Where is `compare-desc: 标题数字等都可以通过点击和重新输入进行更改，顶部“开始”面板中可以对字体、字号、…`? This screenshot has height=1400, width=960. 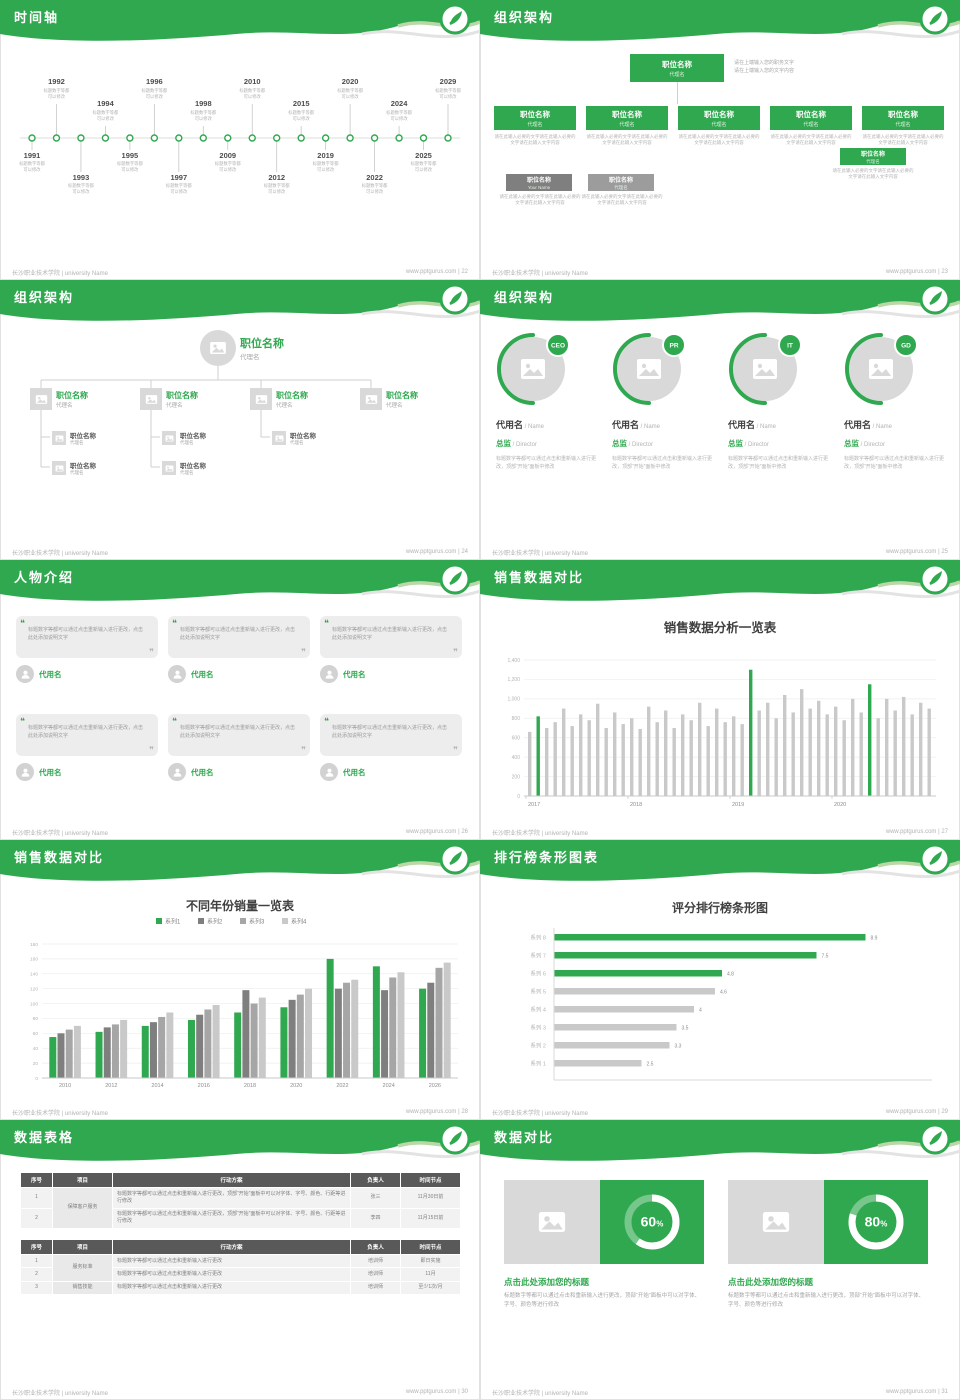 compare-desc: 标题数字等都可以通过点击和重新输入进行更改，顶部“开始”面板中可以对字体、字号、… is located at coordinates (826, 1300).